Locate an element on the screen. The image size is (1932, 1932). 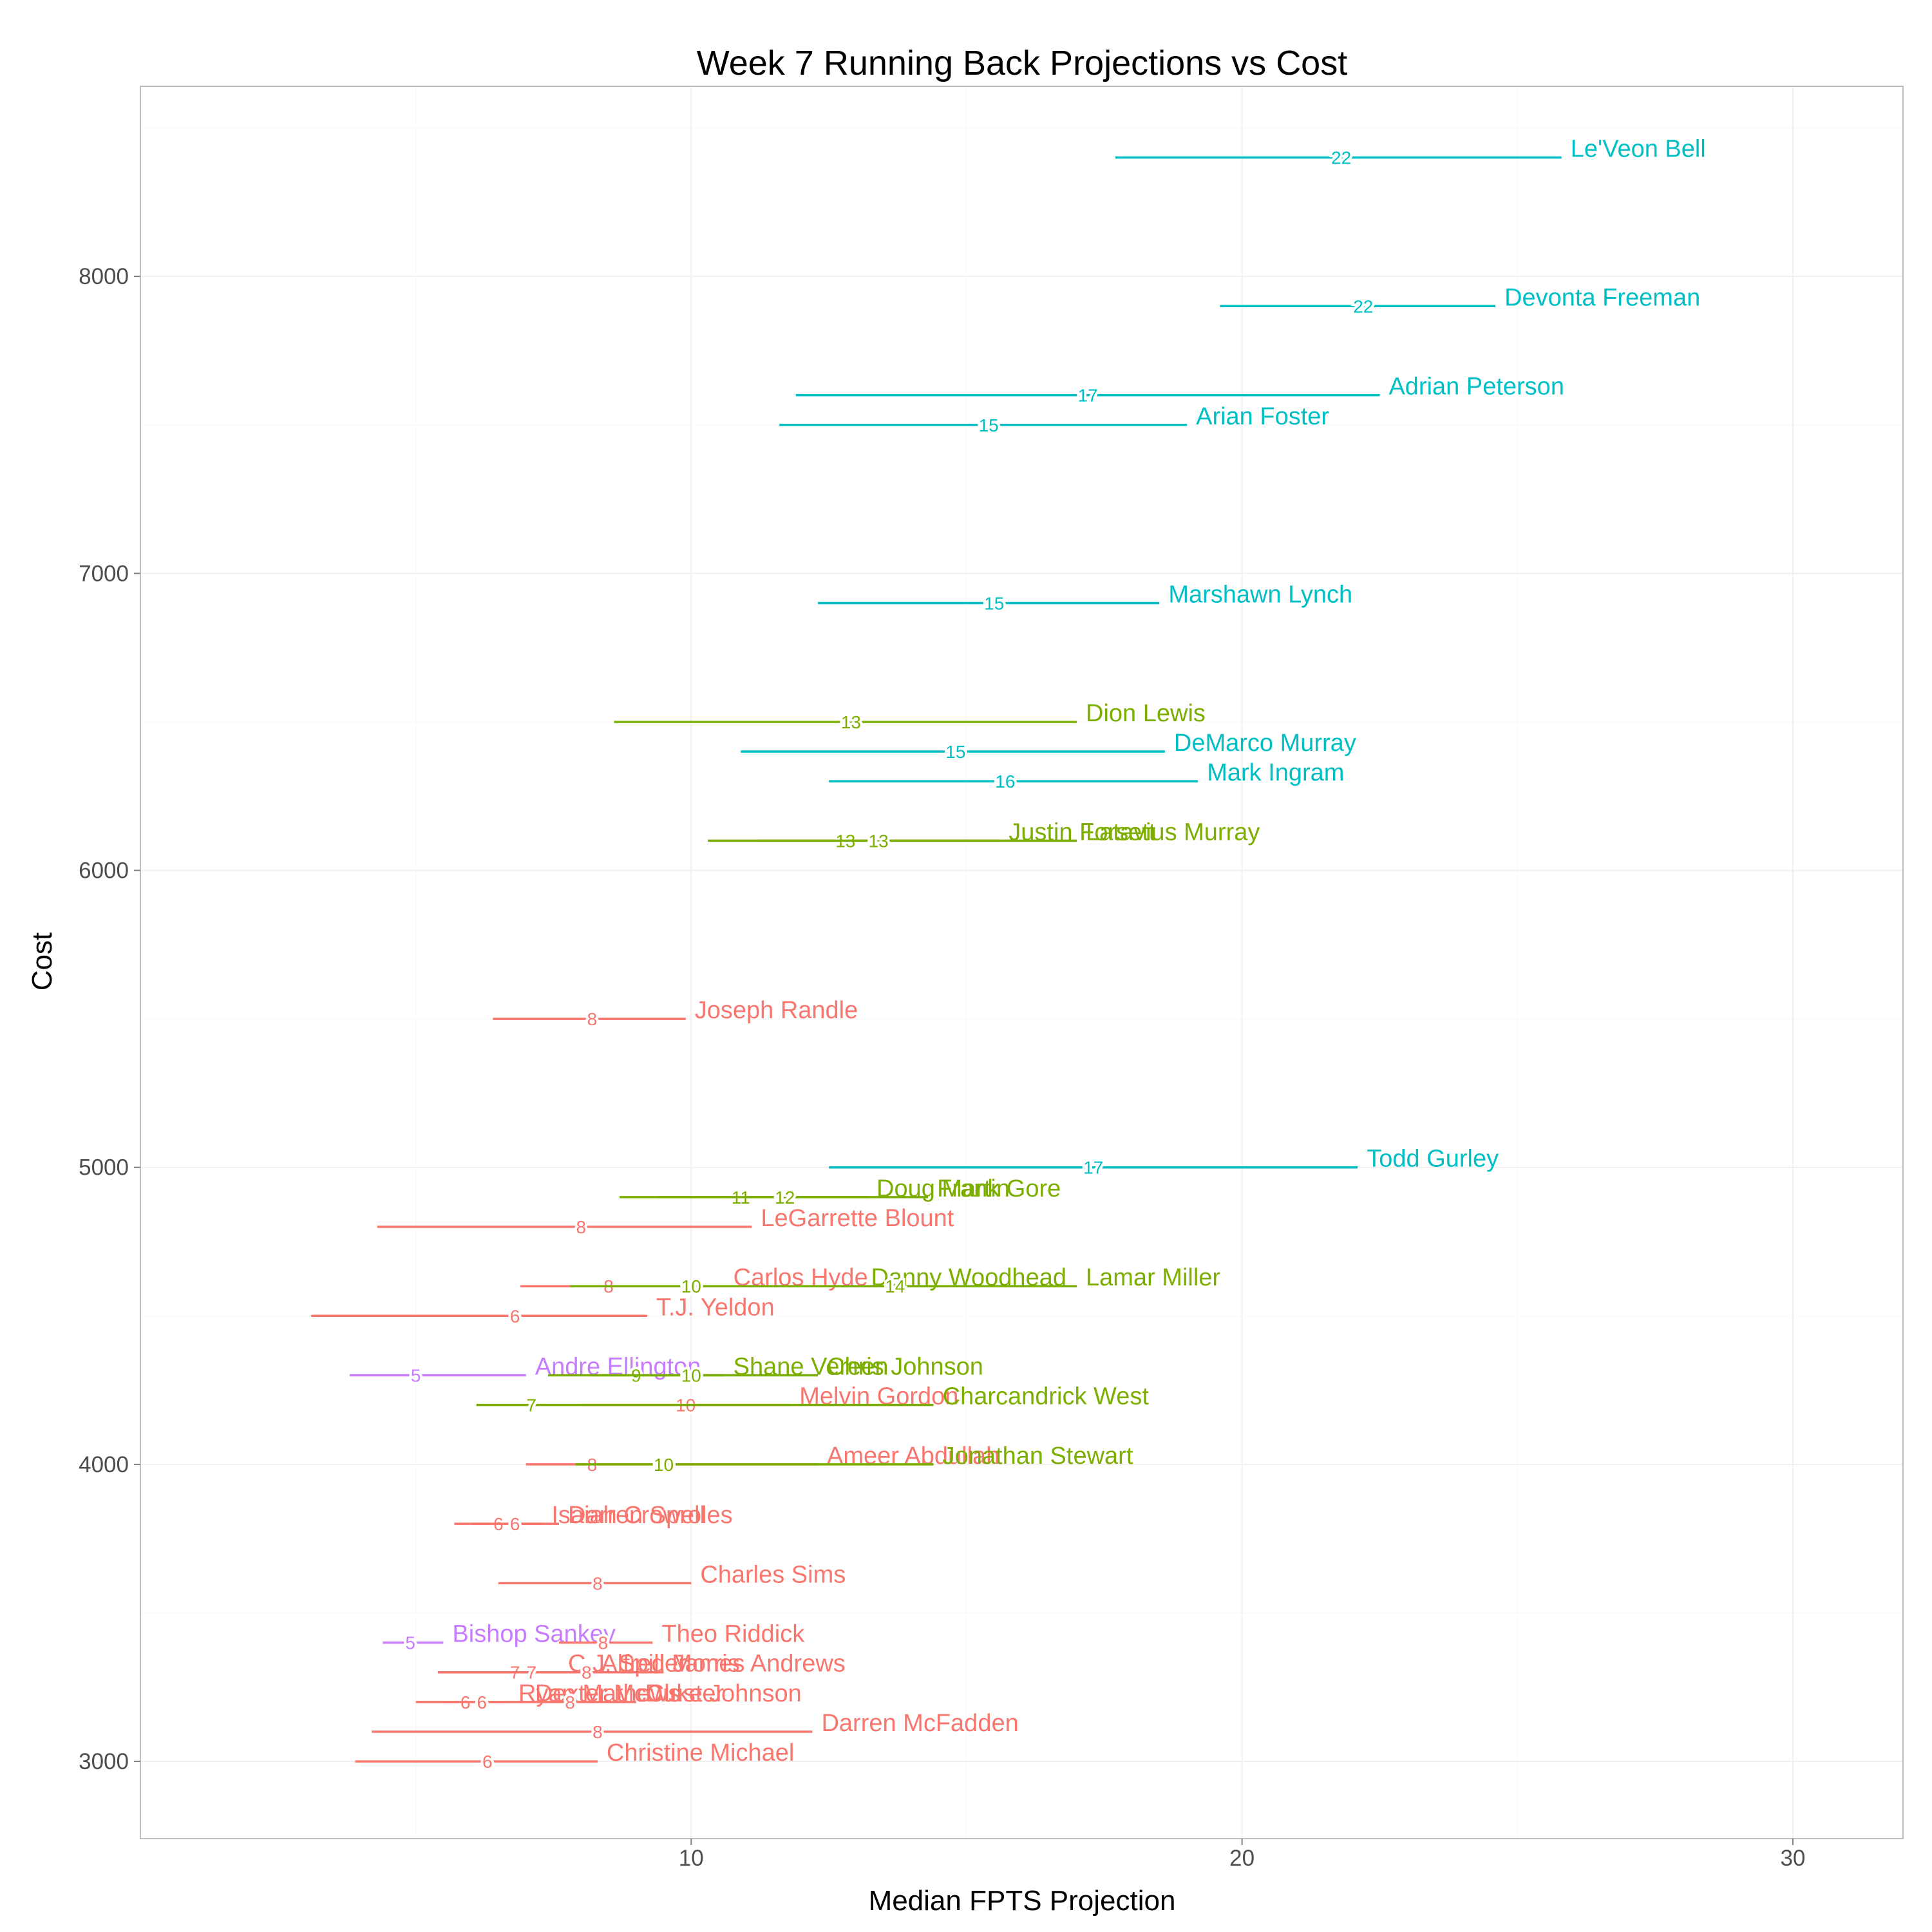
player-name-label: Chris Johnson is located at coordinates (905, 1368).